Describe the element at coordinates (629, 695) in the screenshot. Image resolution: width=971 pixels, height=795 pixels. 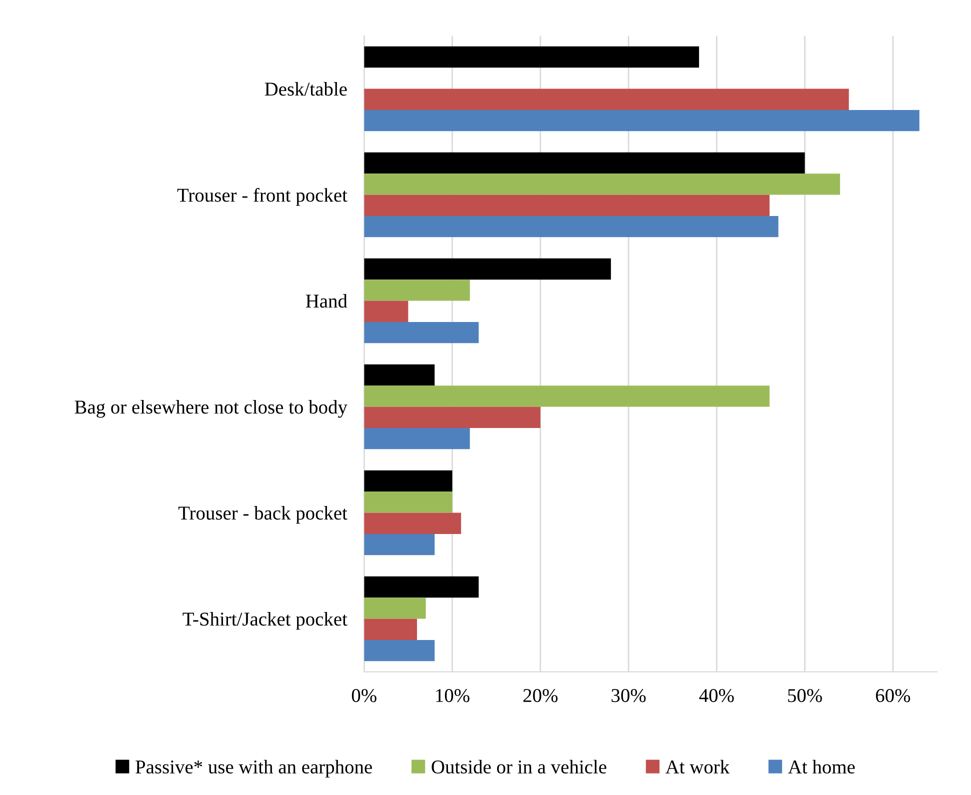
I see `x-tick-label: 30%` at that location.